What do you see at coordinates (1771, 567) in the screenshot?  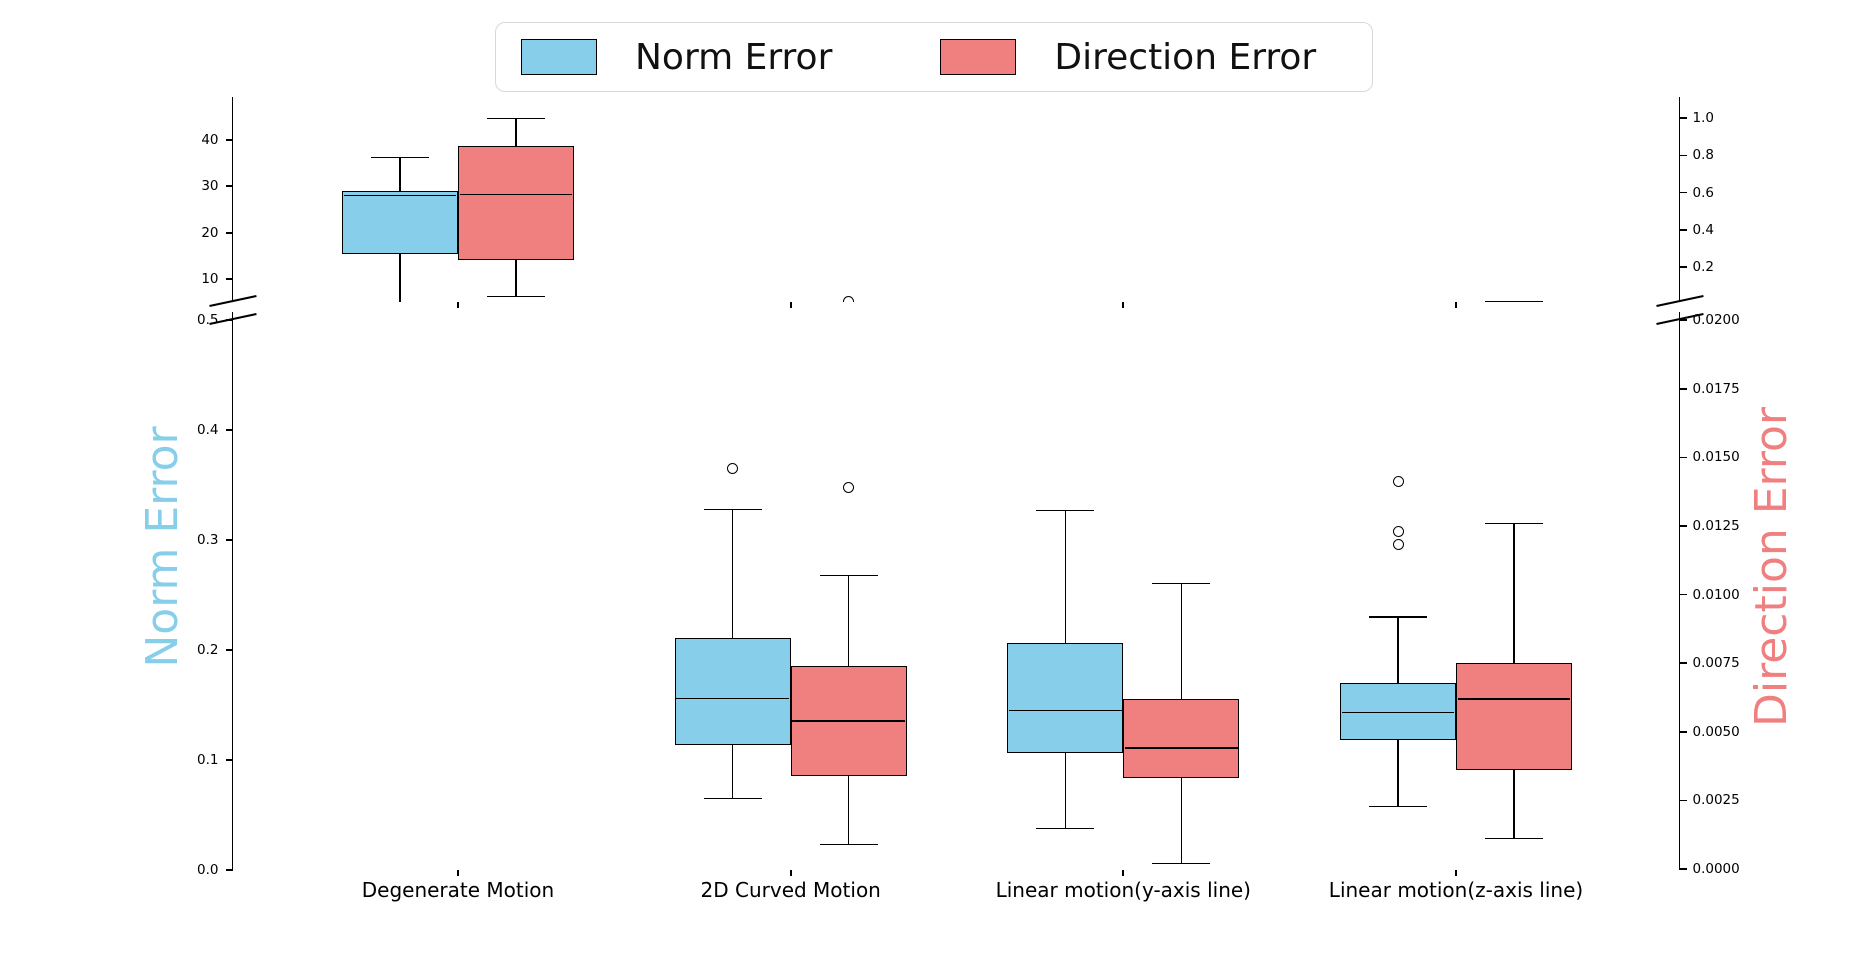 I see `y-axis-title-direction-error: Direction Error` at bounding box center [1771, 567].